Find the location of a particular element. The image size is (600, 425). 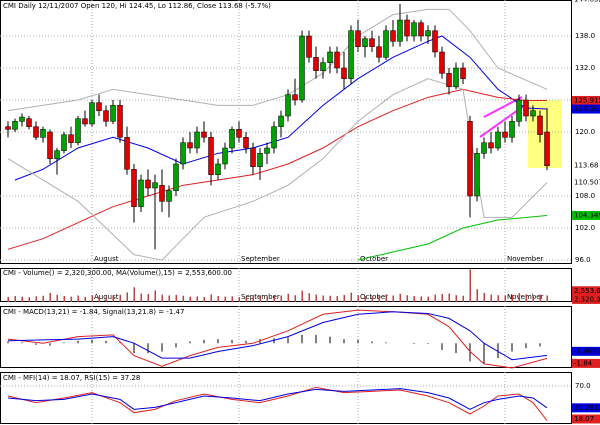

value-label: 110.507 is located at coordinates (587, 183).